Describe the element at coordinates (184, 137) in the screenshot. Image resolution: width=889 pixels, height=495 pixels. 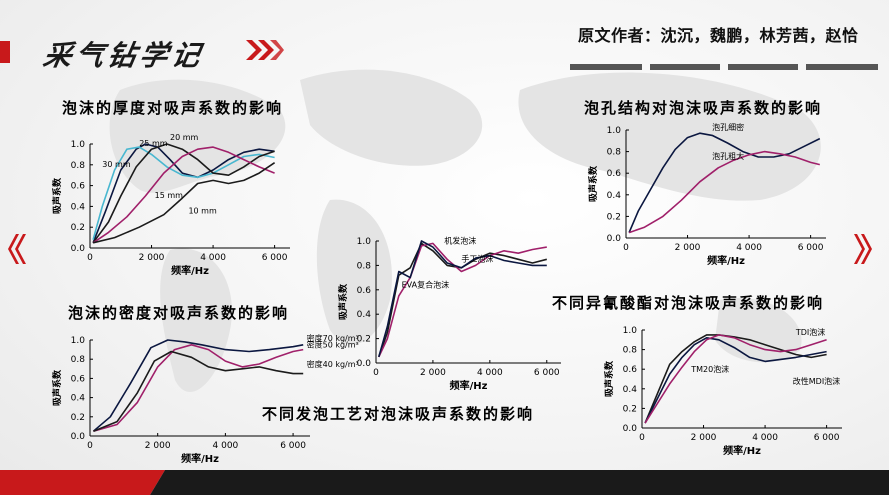
I see `series-annotation: 20 mm` at that location.